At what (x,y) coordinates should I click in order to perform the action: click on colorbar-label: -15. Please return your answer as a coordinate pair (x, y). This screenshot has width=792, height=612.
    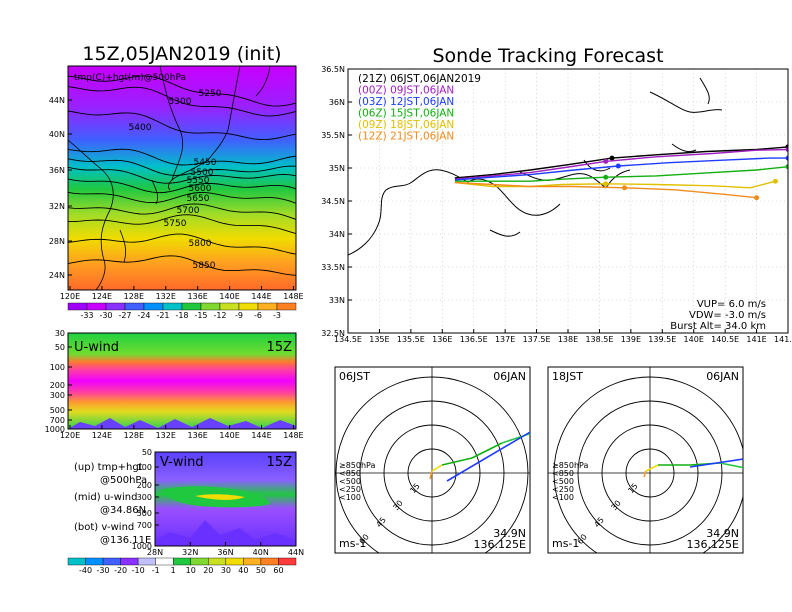
    Looking at the image, I should click on (200, 315).